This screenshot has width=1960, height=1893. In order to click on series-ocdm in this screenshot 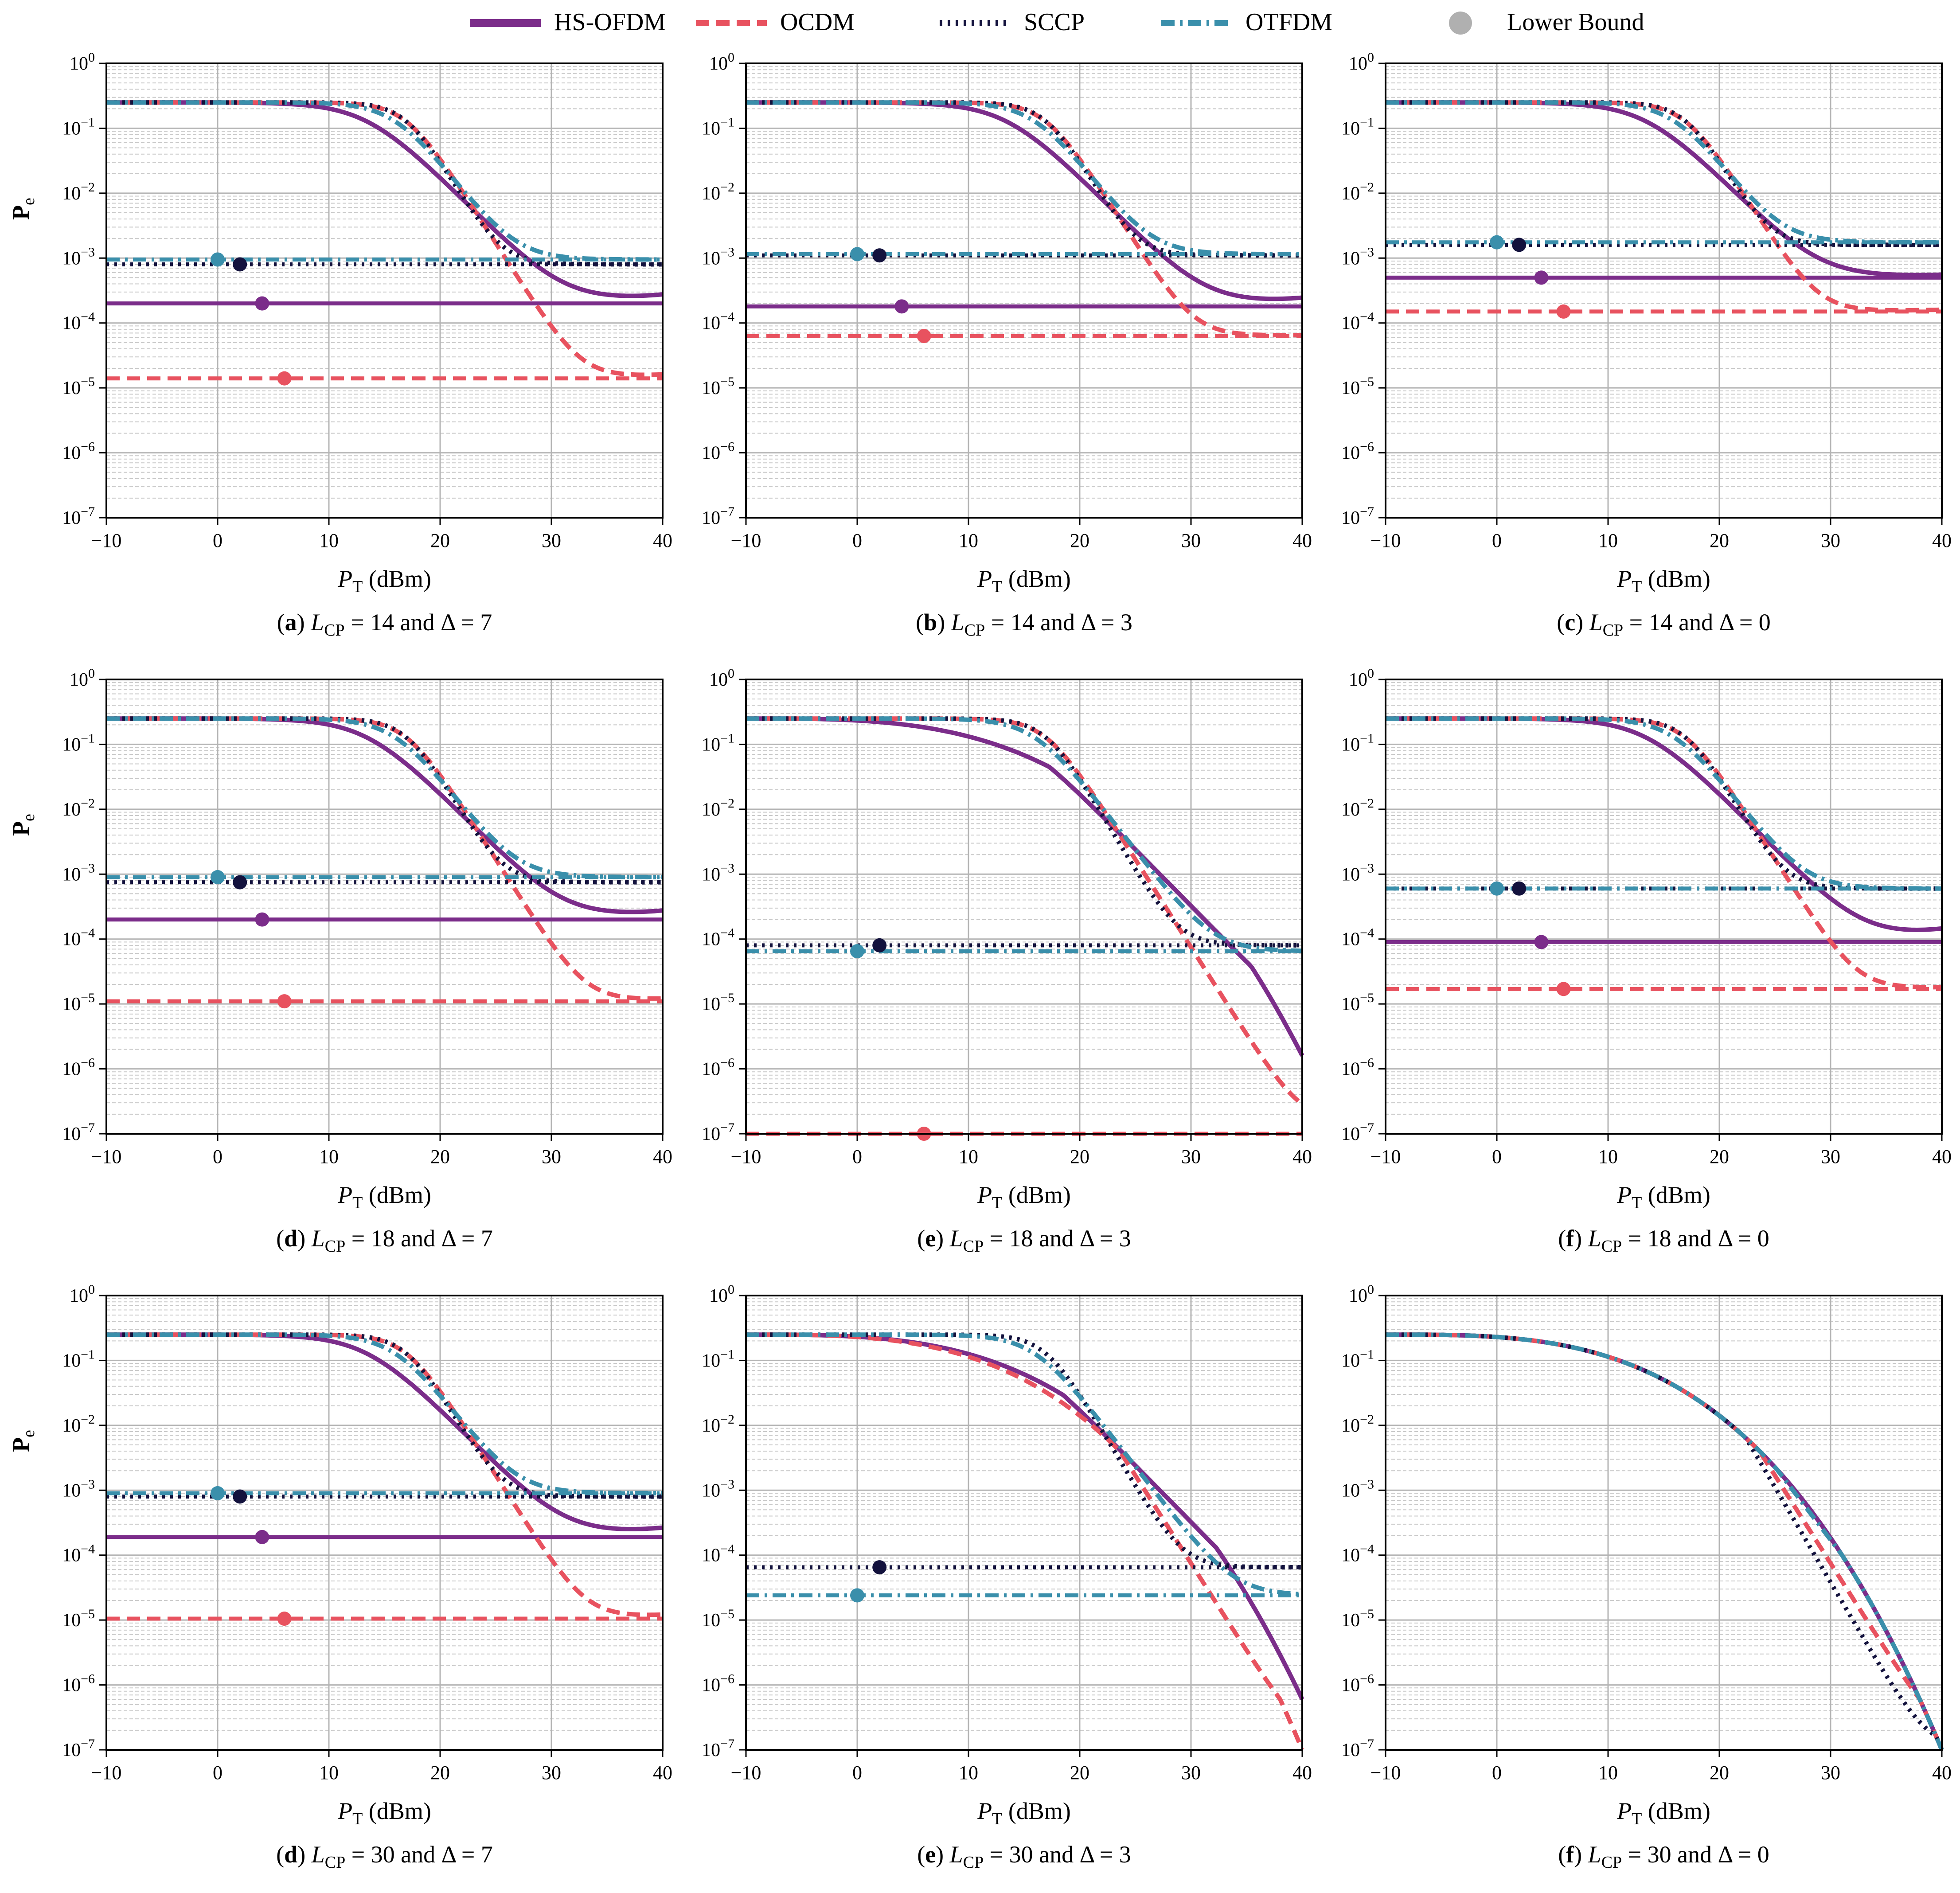, I will do `click(1025, 911)`.